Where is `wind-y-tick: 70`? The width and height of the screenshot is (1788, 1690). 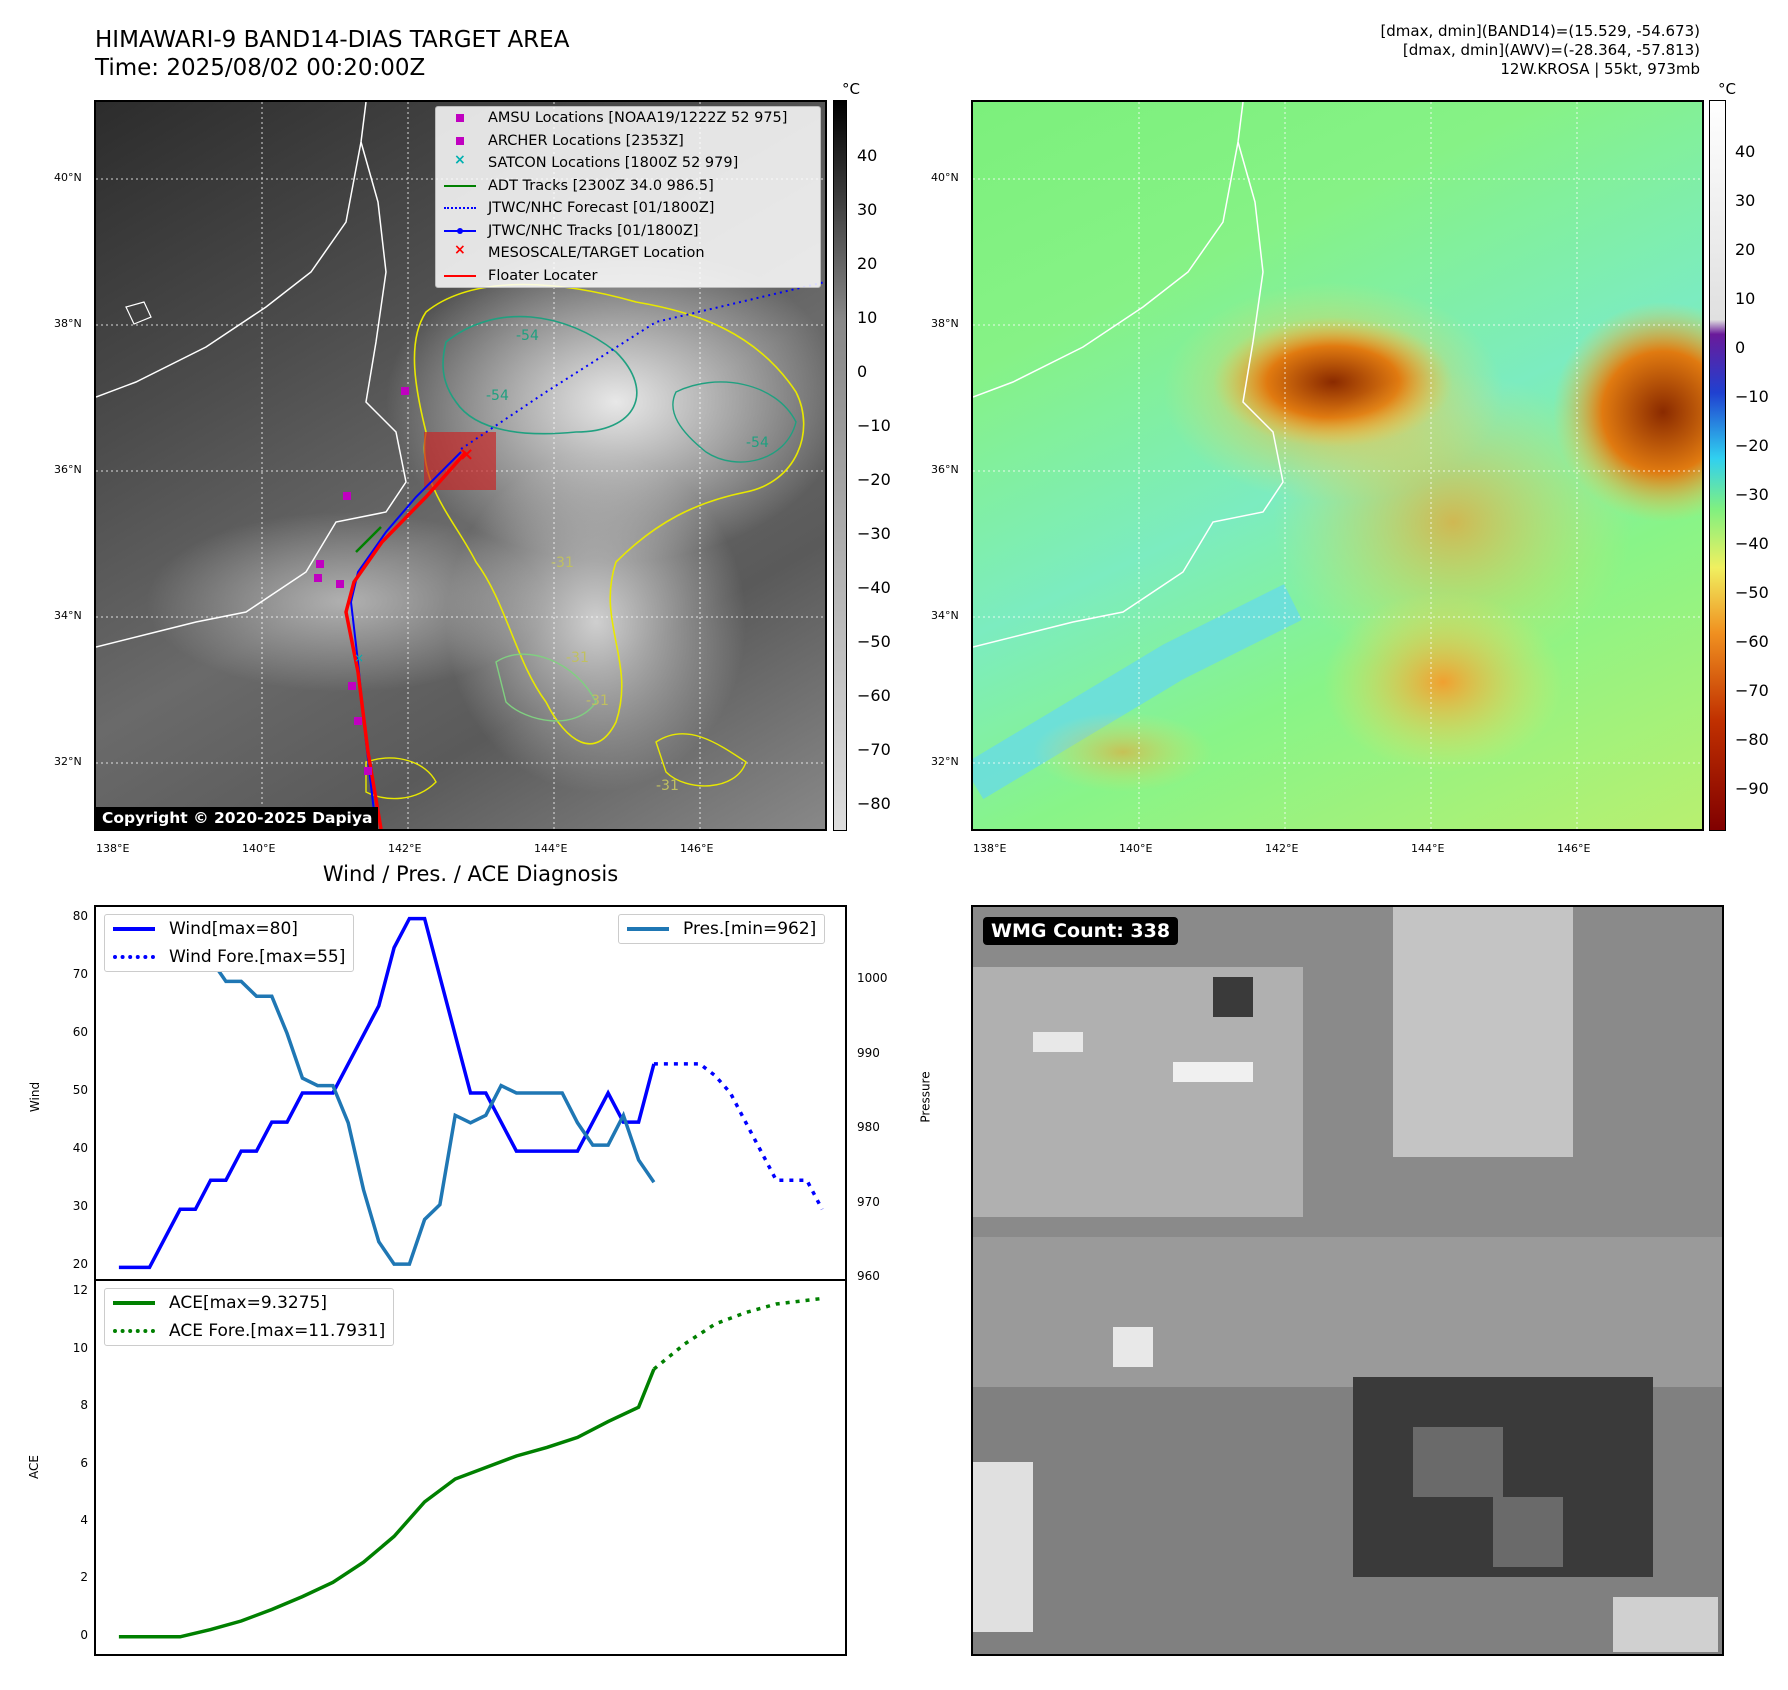
wind-y-tick: 70 is located at coordinates (80, 973).